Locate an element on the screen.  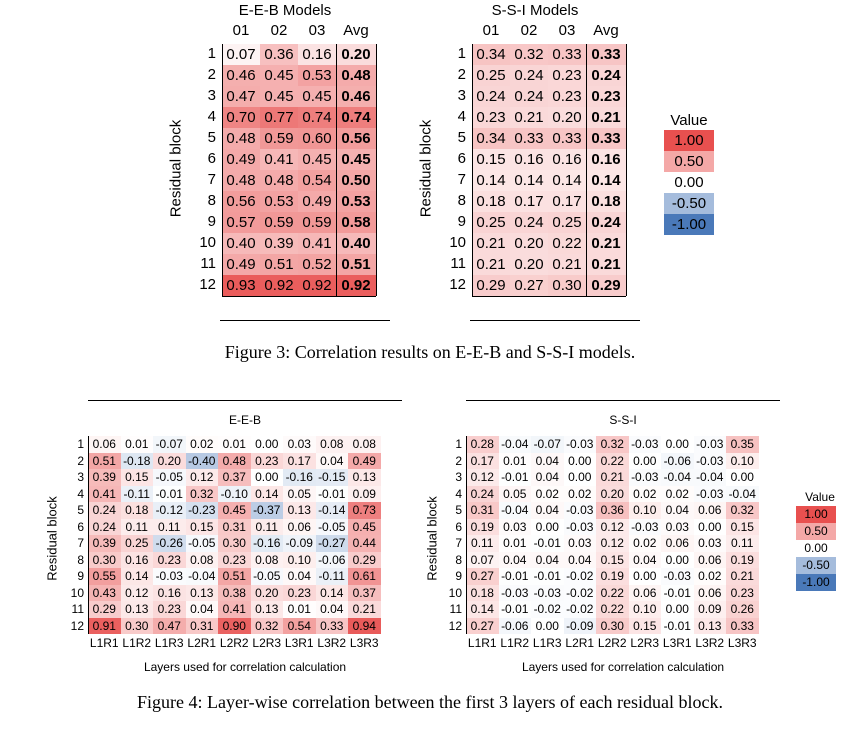
eeb-cell: 0.48 is located at coordinates (241, 180).